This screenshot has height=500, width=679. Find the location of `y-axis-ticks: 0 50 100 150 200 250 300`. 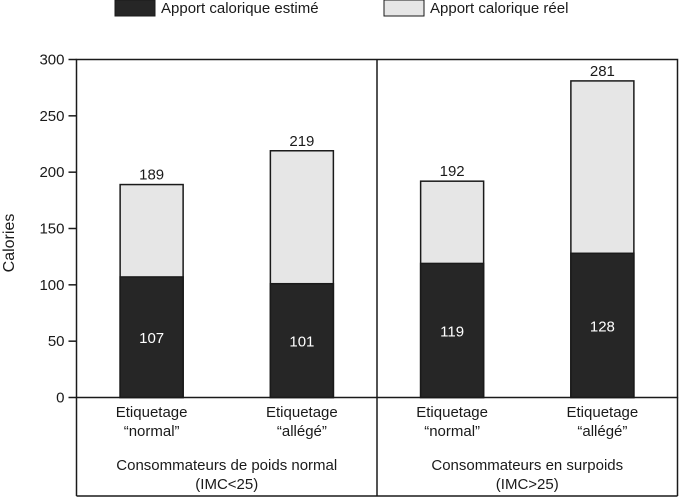

y-axis-ticks: 0 50 100 150 200 250 300 is located at coordinates (58, 229).